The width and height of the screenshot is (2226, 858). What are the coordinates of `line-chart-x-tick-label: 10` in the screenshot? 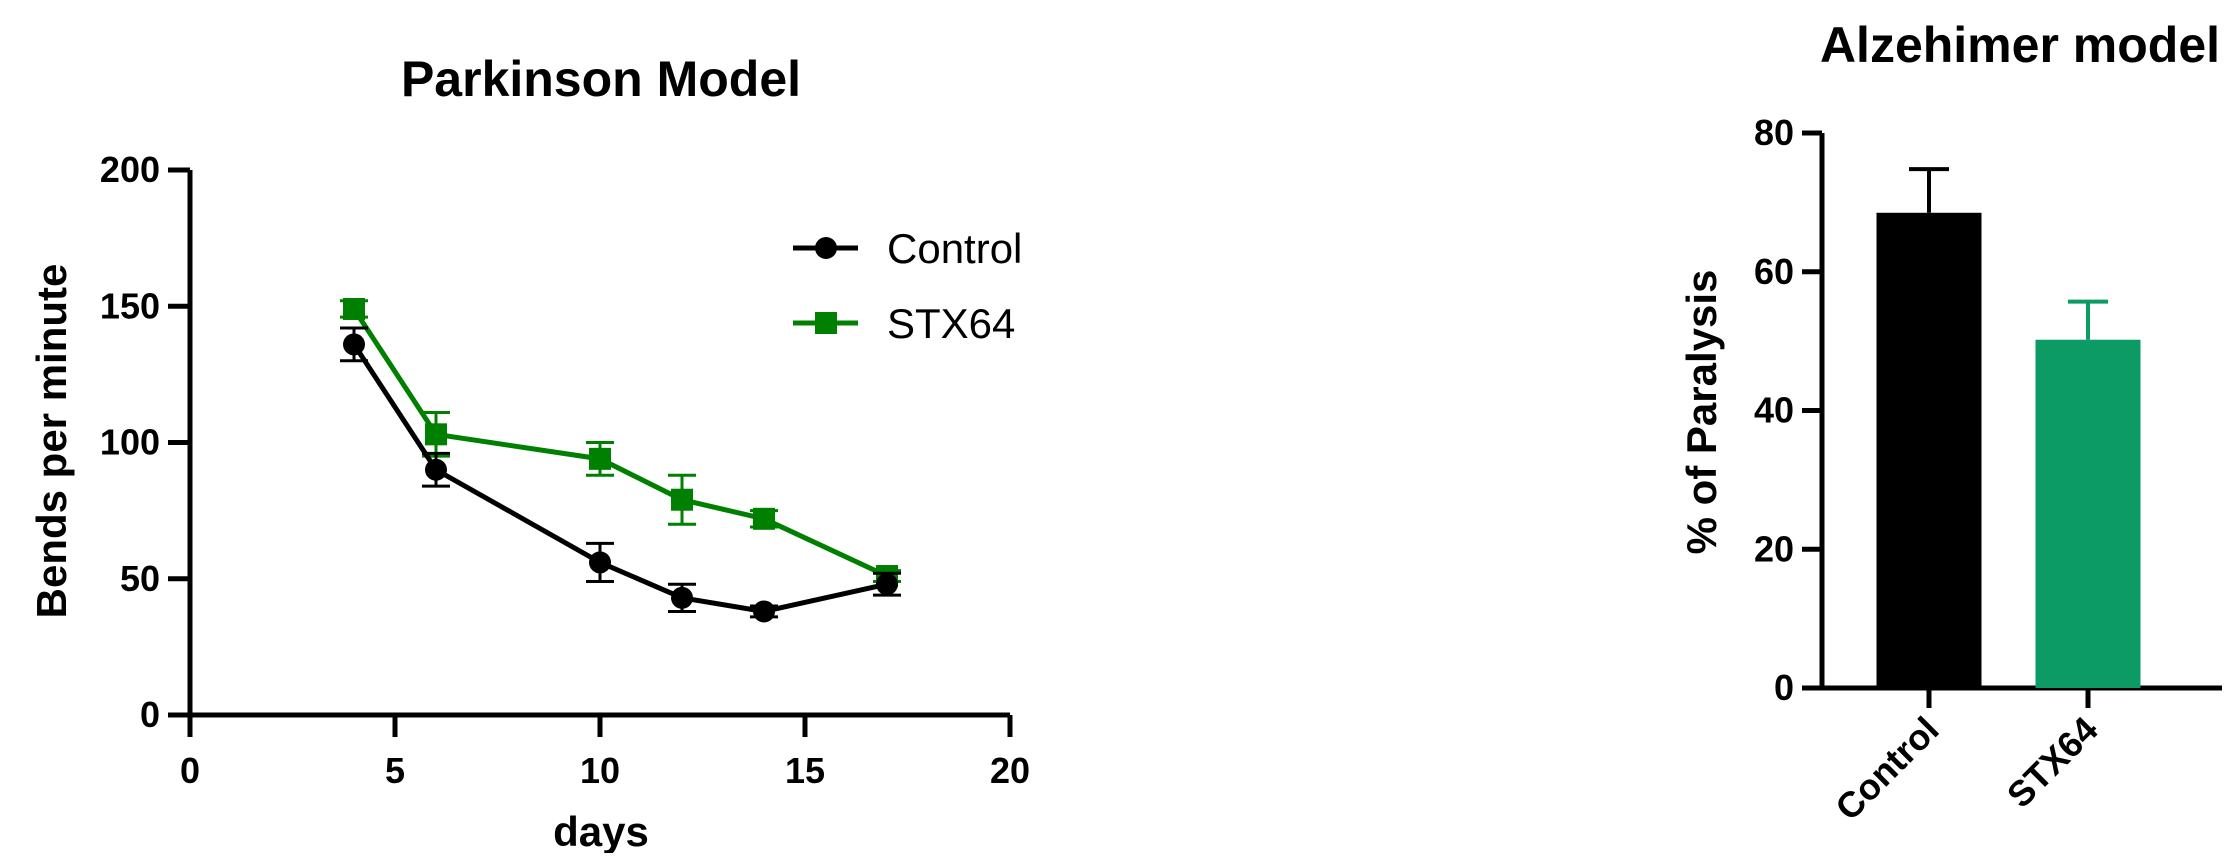 It's located at (600, 770).